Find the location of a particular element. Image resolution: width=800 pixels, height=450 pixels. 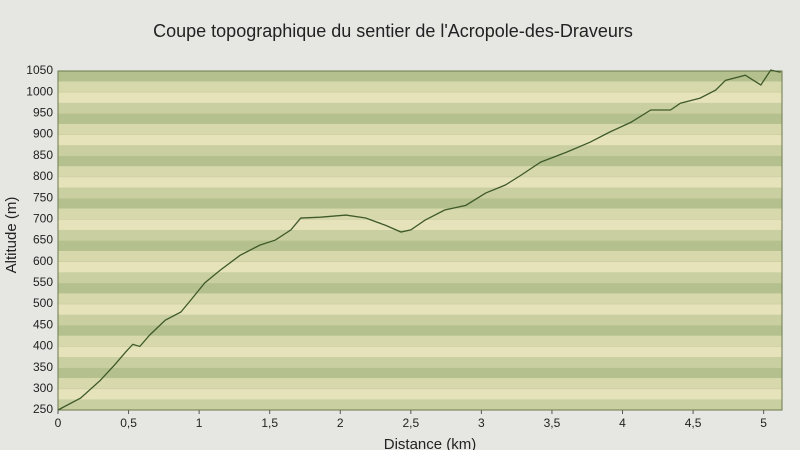

x-tick-label: 3,5 is located at coordinates (552, 423).